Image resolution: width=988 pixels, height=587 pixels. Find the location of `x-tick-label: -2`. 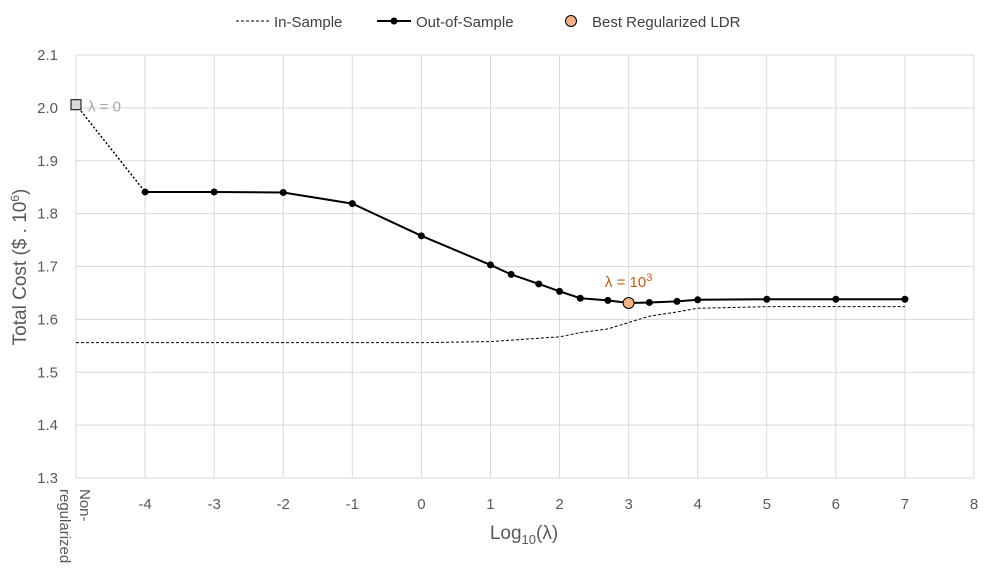

x-tick-label: -2 is located at coordinates (283, 504).